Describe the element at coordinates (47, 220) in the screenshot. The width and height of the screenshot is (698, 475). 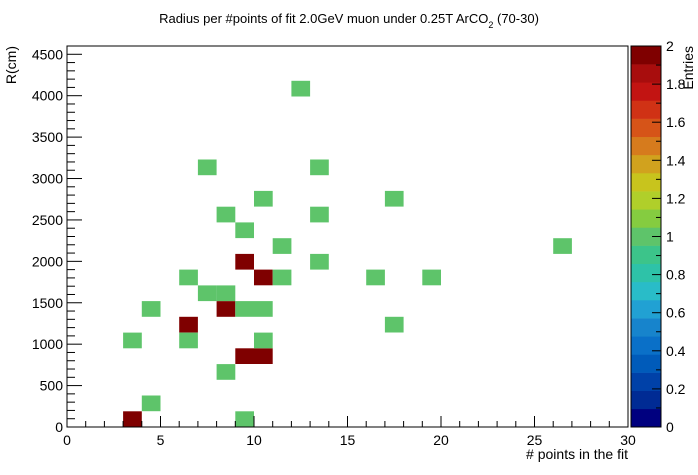
I see `y-tick-label: 2500` at that location.